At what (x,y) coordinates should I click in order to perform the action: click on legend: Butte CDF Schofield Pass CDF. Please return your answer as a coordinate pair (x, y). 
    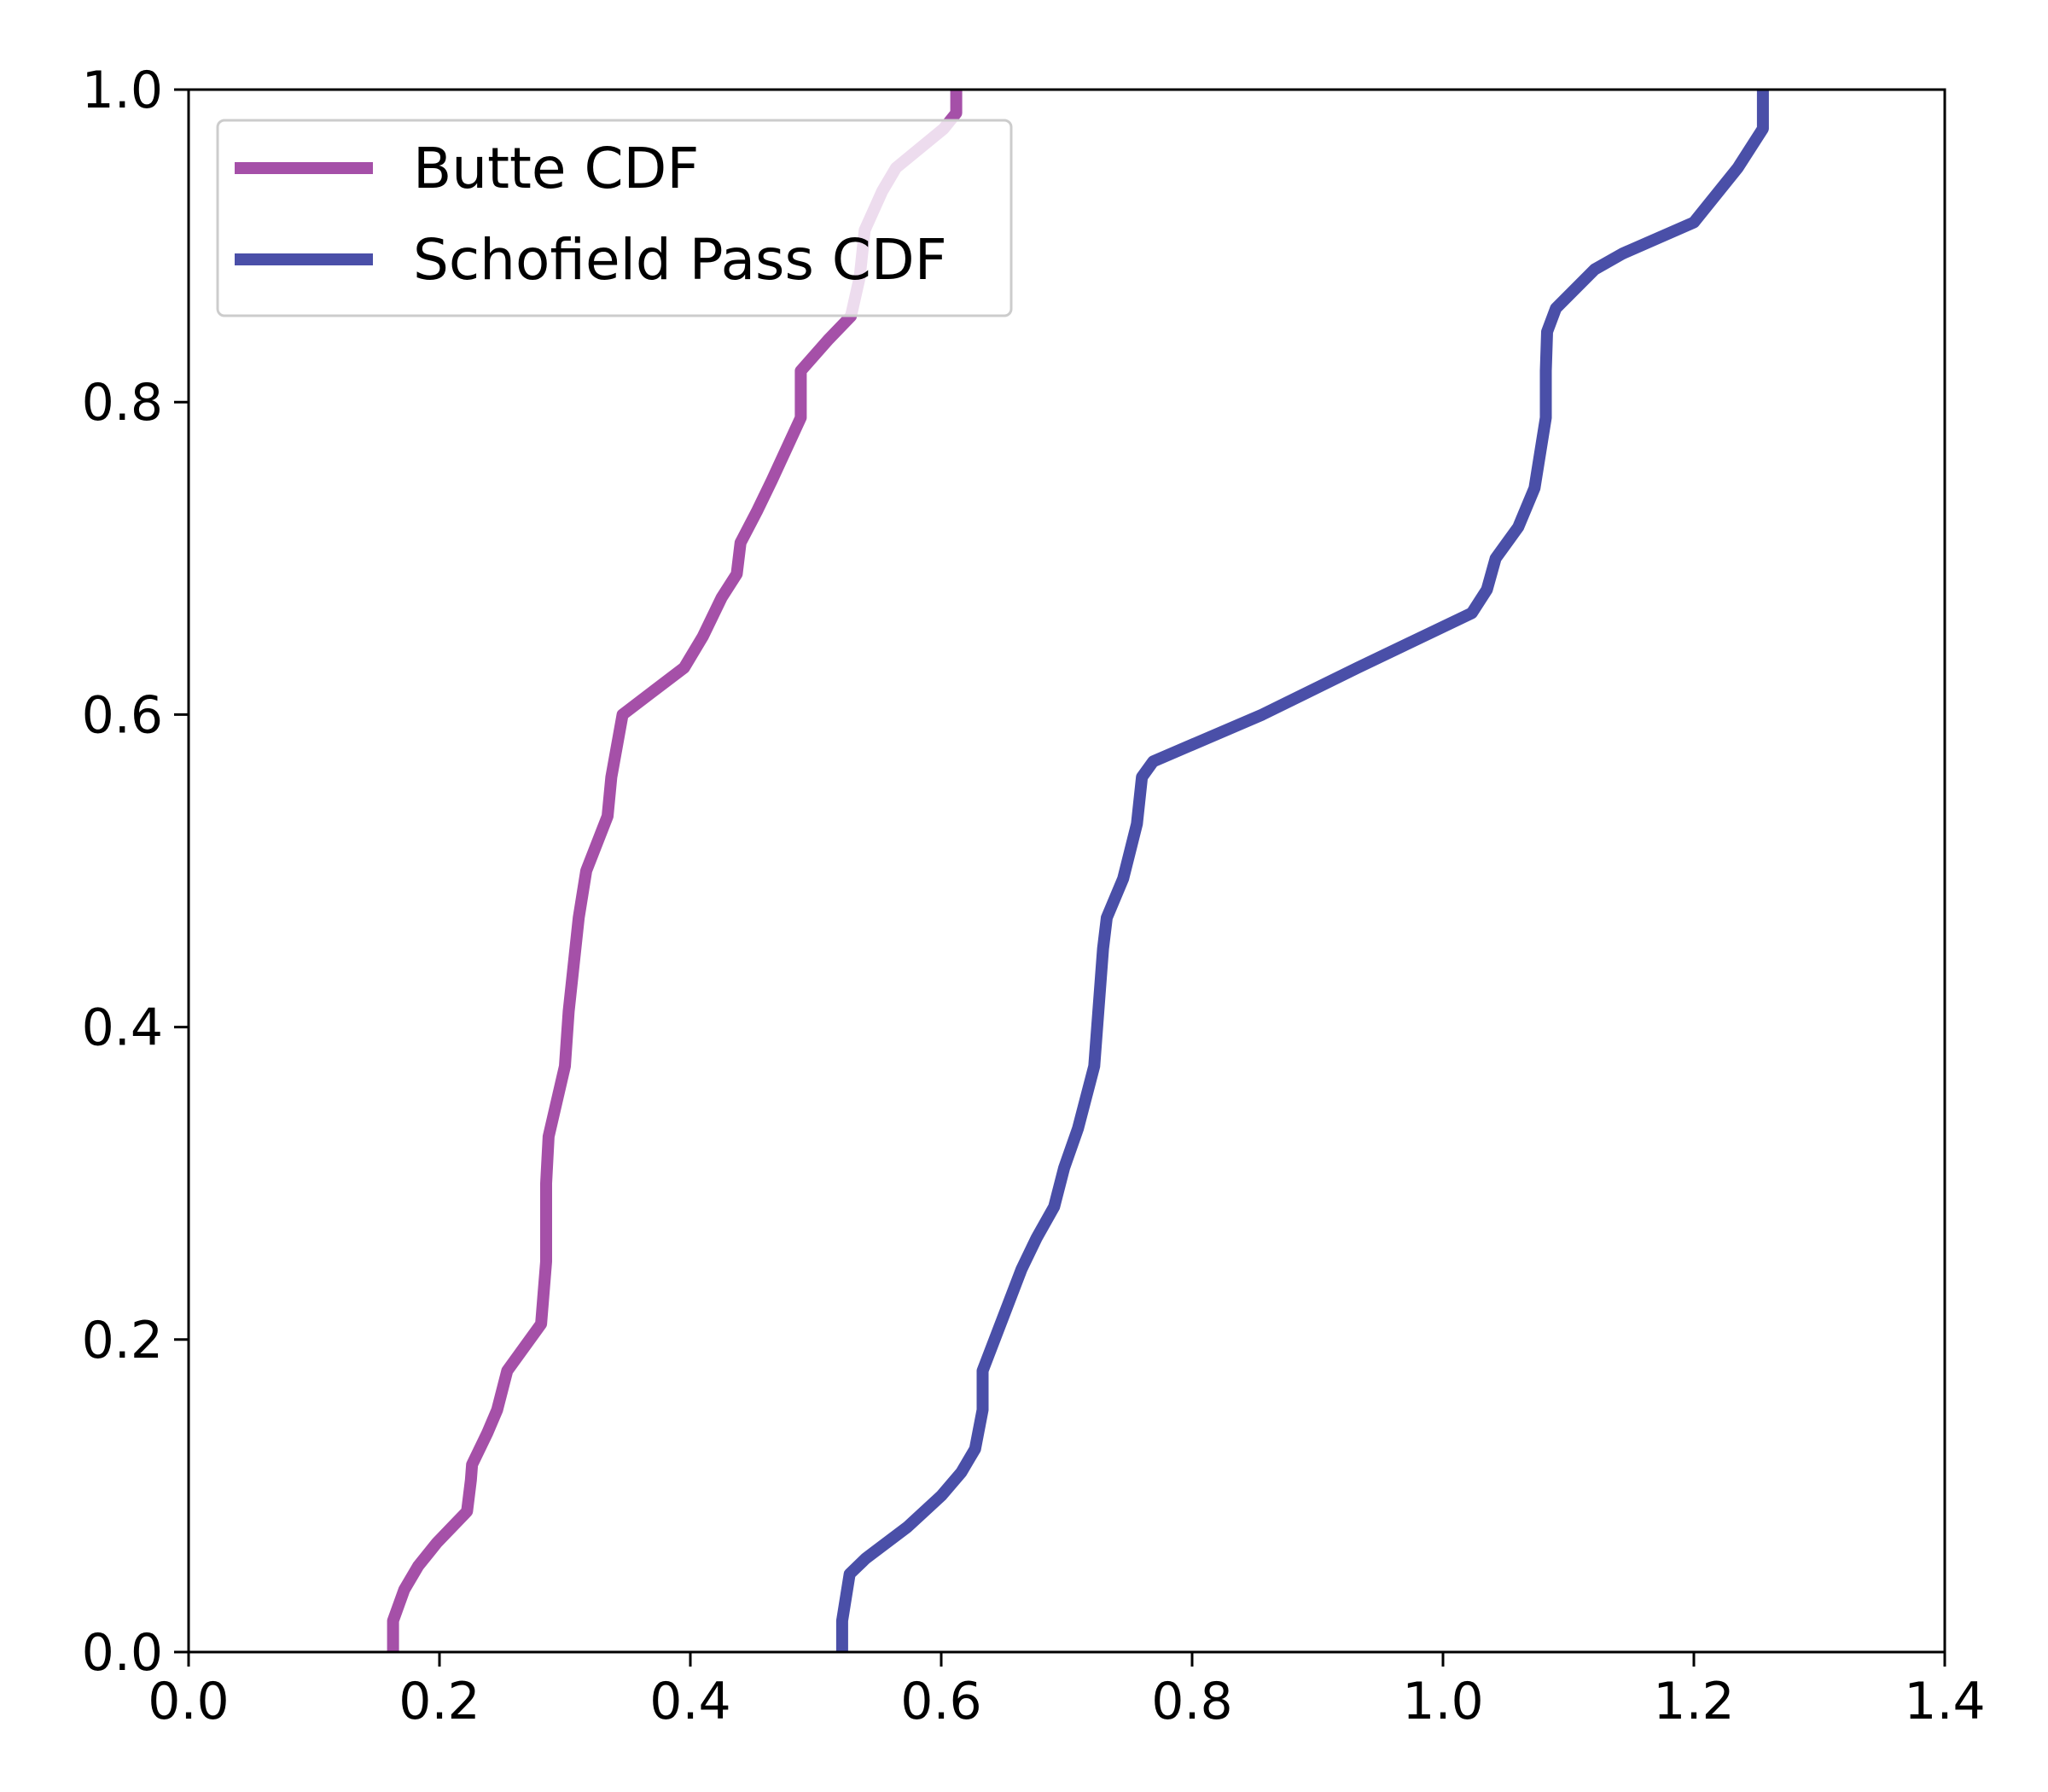
    Looking at the image, I should click on (614, 218).